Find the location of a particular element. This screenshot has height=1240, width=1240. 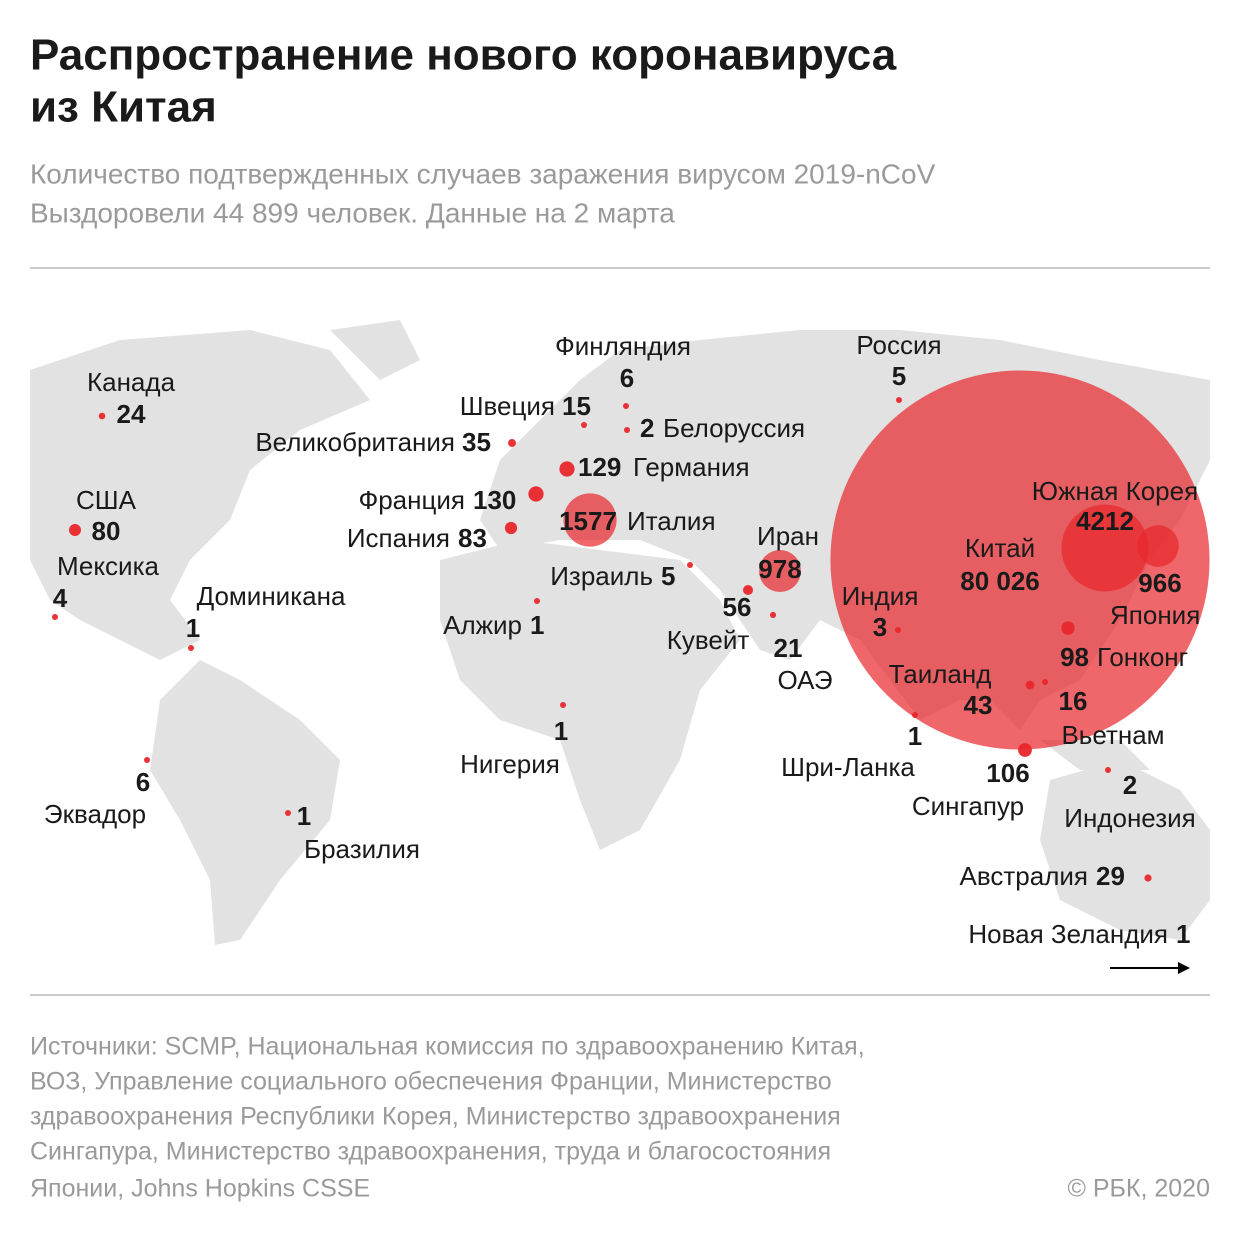

case-count: 129 is located at coordinates (599, 467).